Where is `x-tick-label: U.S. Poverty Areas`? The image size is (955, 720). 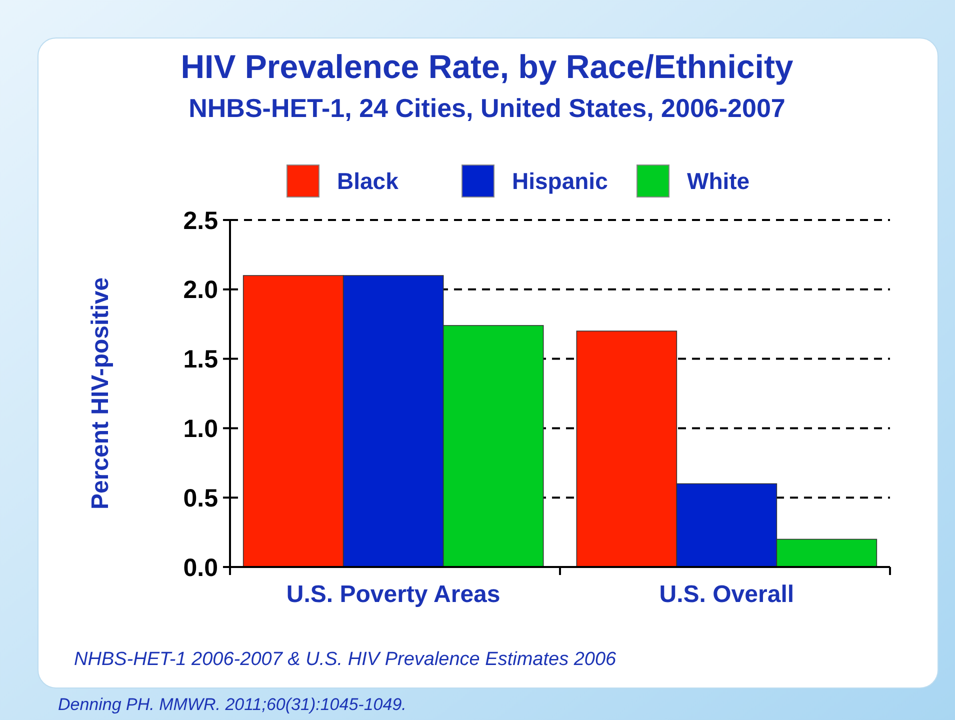 x-tick-label: U.S. Poverty Areas is located at coordinates (393, 594).